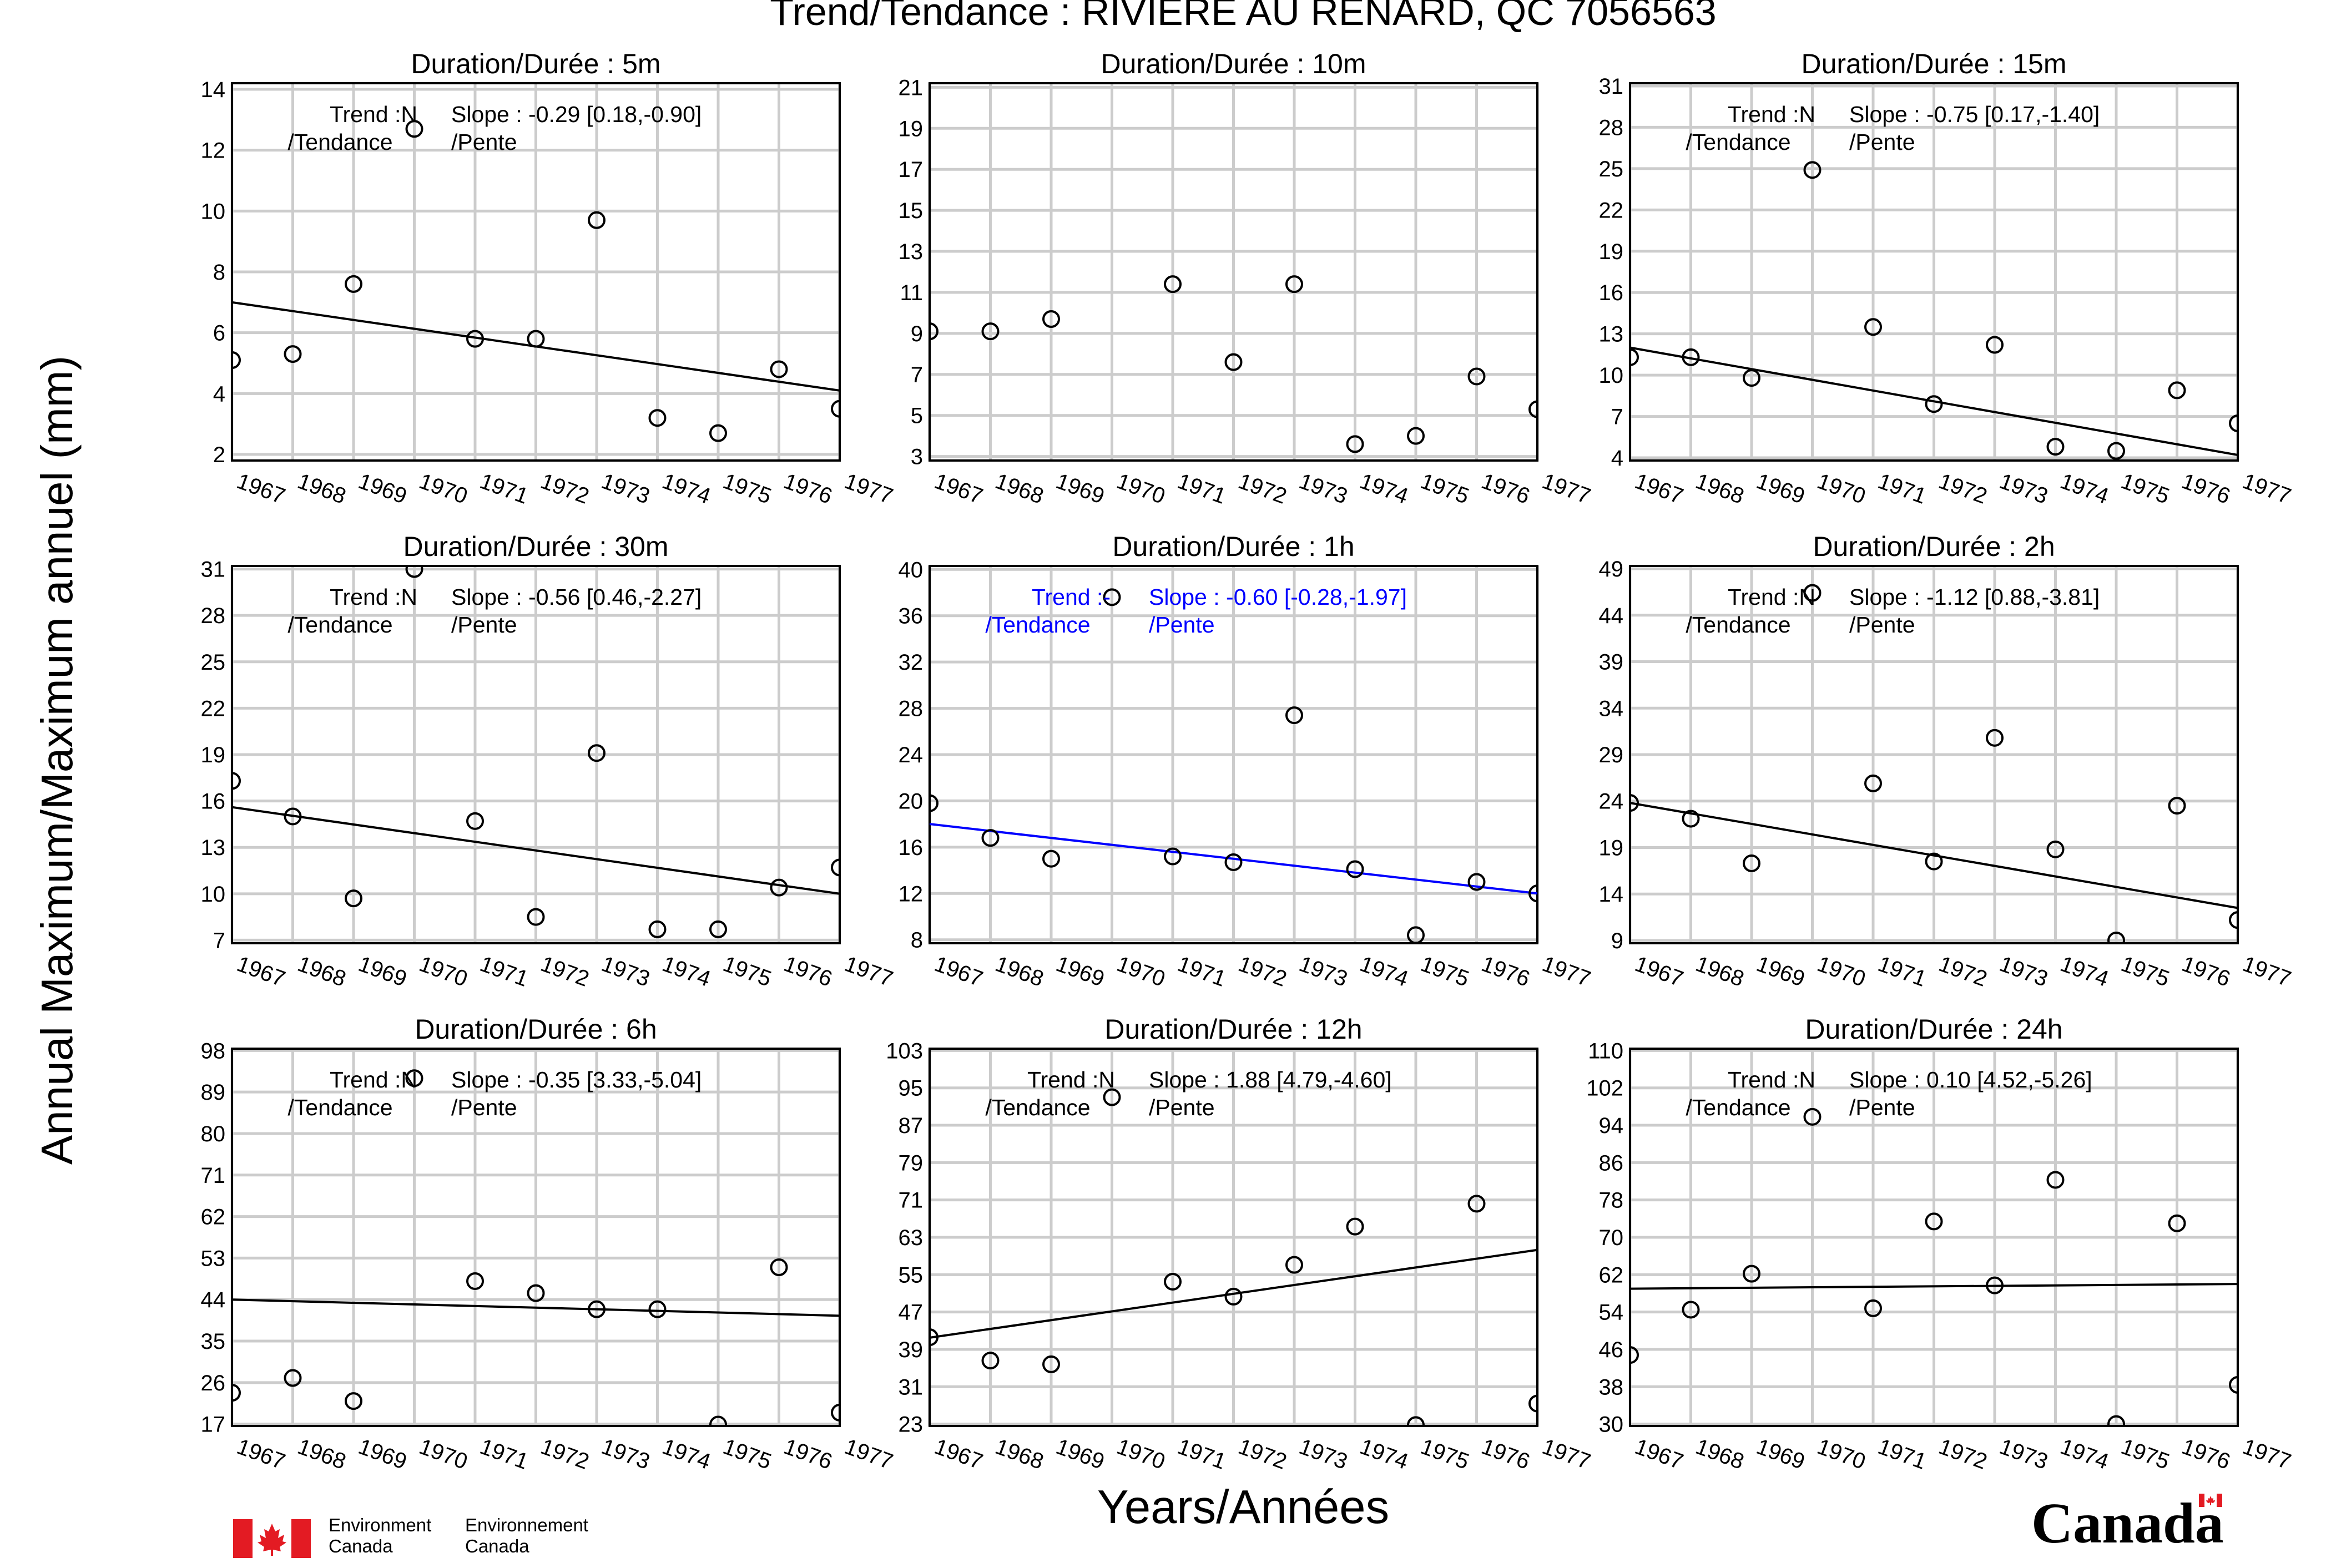  What do you see at coordinates (576, 597) in the screenshot?
I see `slope-text: Slope : -0.56 [0.46,-2.27]` at bounding box center [576, 597].